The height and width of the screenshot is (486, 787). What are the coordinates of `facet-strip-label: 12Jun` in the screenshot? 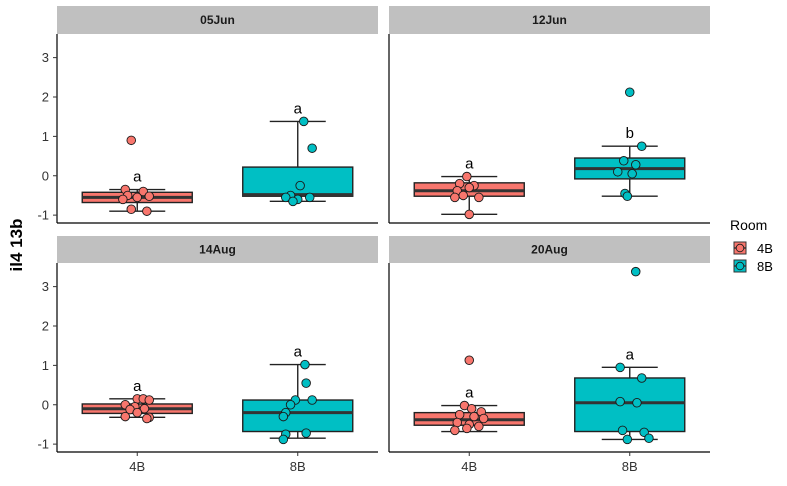 It's located at (549, 20).